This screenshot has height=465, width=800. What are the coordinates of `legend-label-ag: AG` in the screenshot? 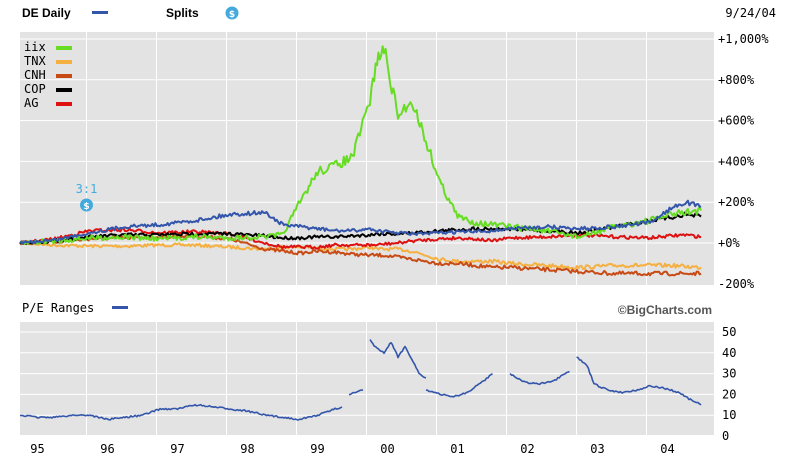 It's located at (31, 103).